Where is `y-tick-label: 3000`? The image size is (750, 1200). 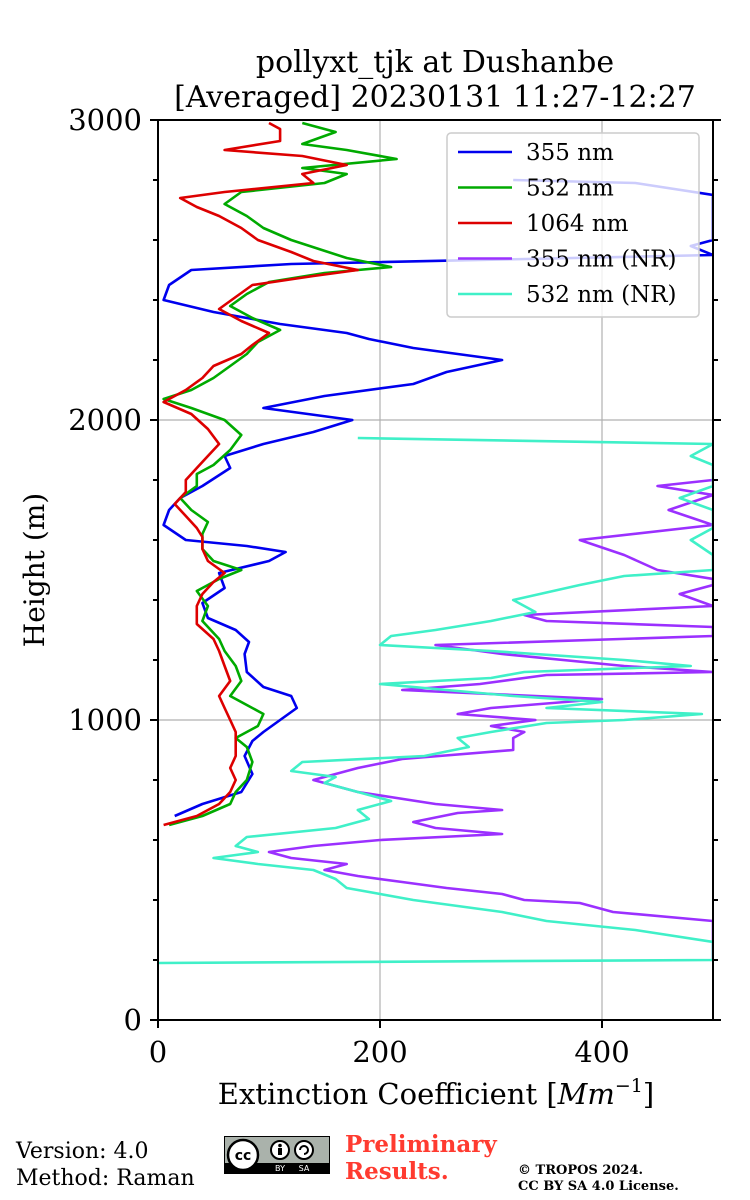 y-tick-label: 3000 is located at coordinates (105, 120).